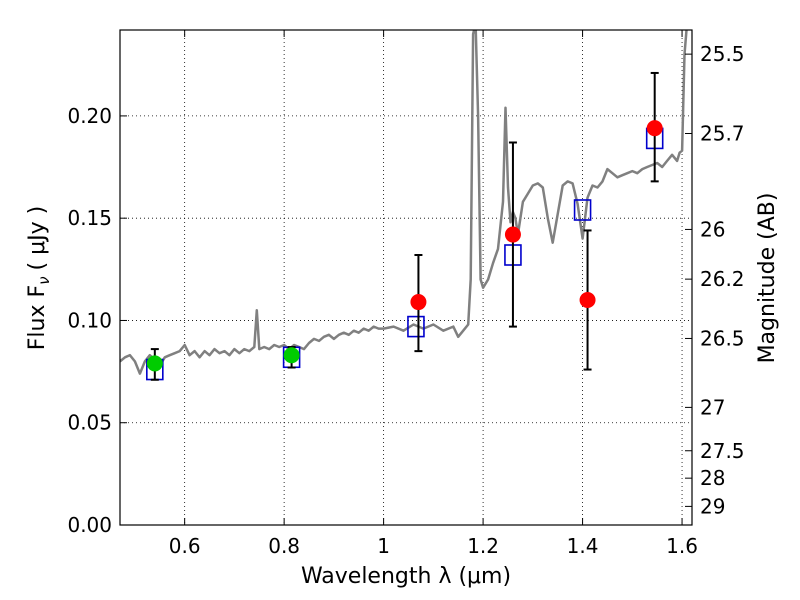  What do you see at coordinates (722, 338) in the screenshot?
I see `right-tick-label: 26.5` at bounding box center [722, 338].